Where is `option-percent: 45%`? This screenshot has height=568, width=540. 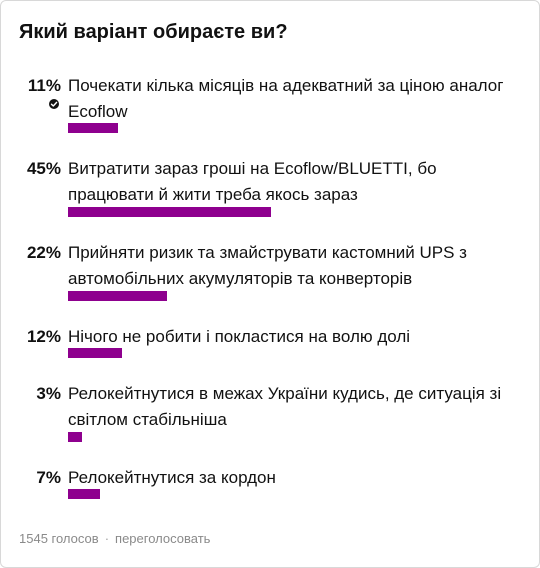
option-percent: 45% is located at coordinates (43, 168).